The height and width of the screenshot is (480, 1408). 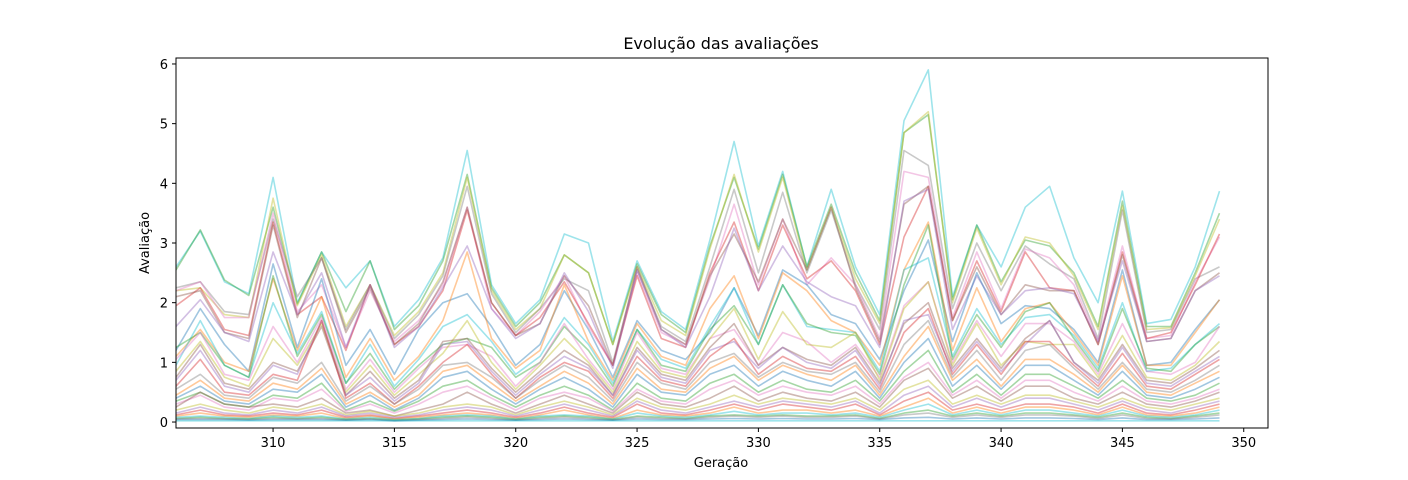 I want to click on x-tick-label: 310, so click(x=273, y=443).